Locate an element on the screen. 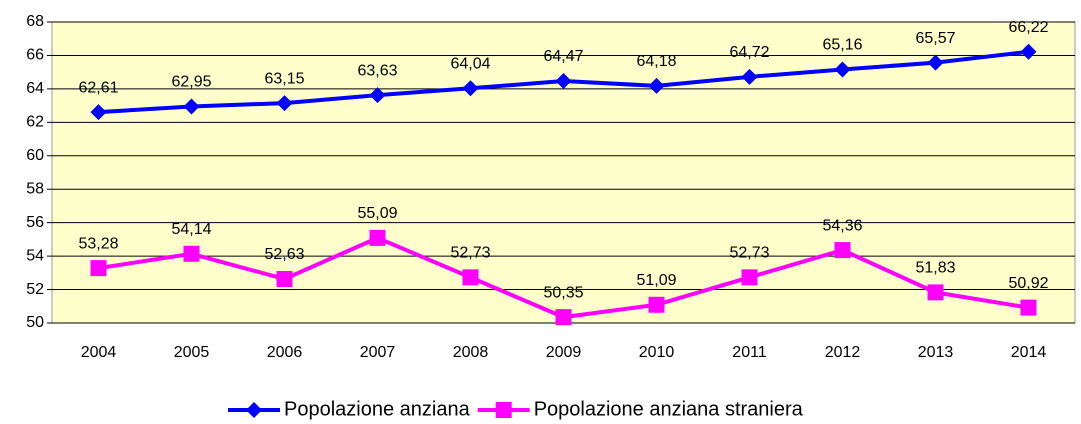 The image size is (1081, 424). data-label: 65,57 is located at coordinates (935, 38).